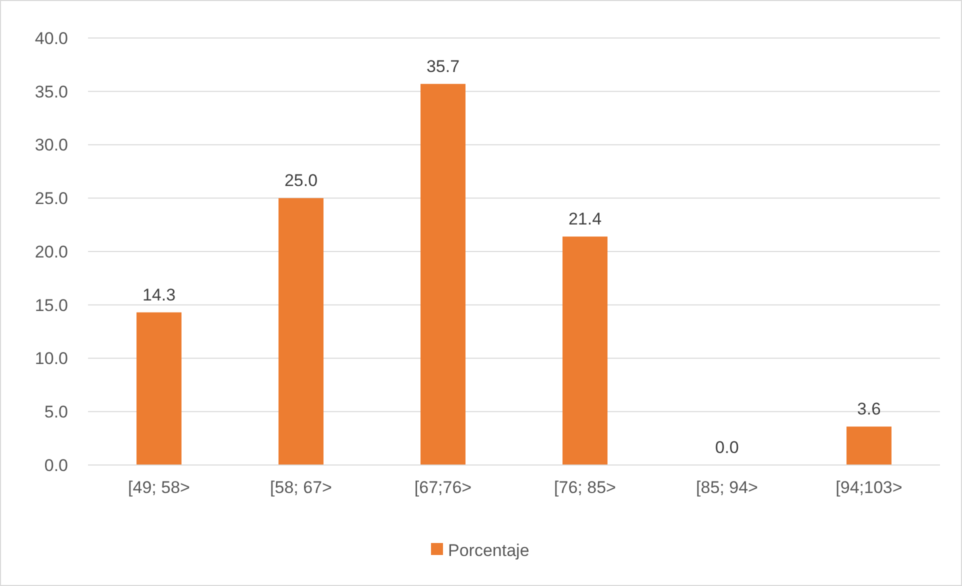  Describe the element at coordinates (159, 487) in the screenshot. I see `x-tick-label: [49; 58>` at that location.